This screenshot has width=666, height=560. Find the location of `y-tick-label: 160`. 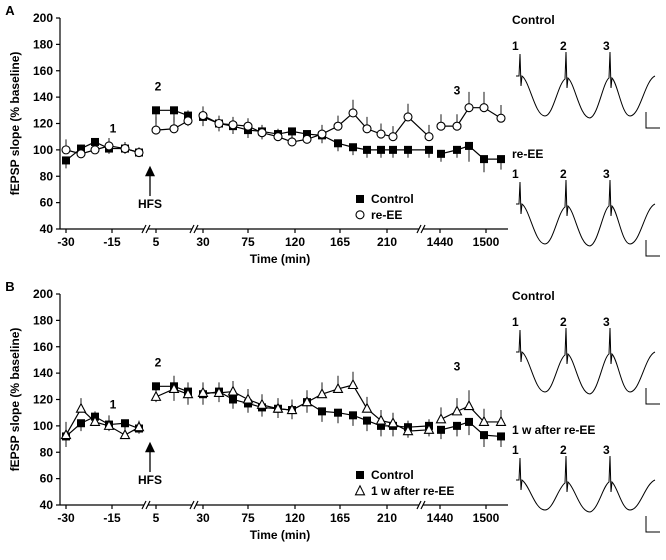

y-tick-label: 160 is located at coordinates (43, 347).